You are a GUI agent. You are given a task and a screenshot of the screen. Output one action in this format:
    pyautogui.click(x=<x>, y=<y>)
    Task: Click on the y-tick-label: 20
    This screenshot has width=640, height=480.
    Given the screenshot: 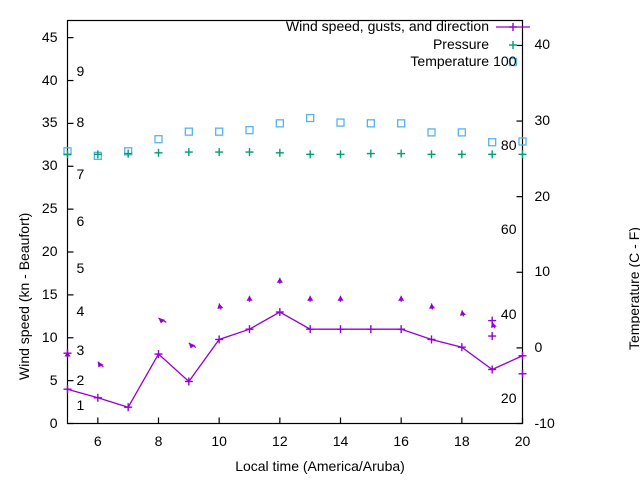 What is the action you would take?
    pyautogui.click(x=49, y=251)
    